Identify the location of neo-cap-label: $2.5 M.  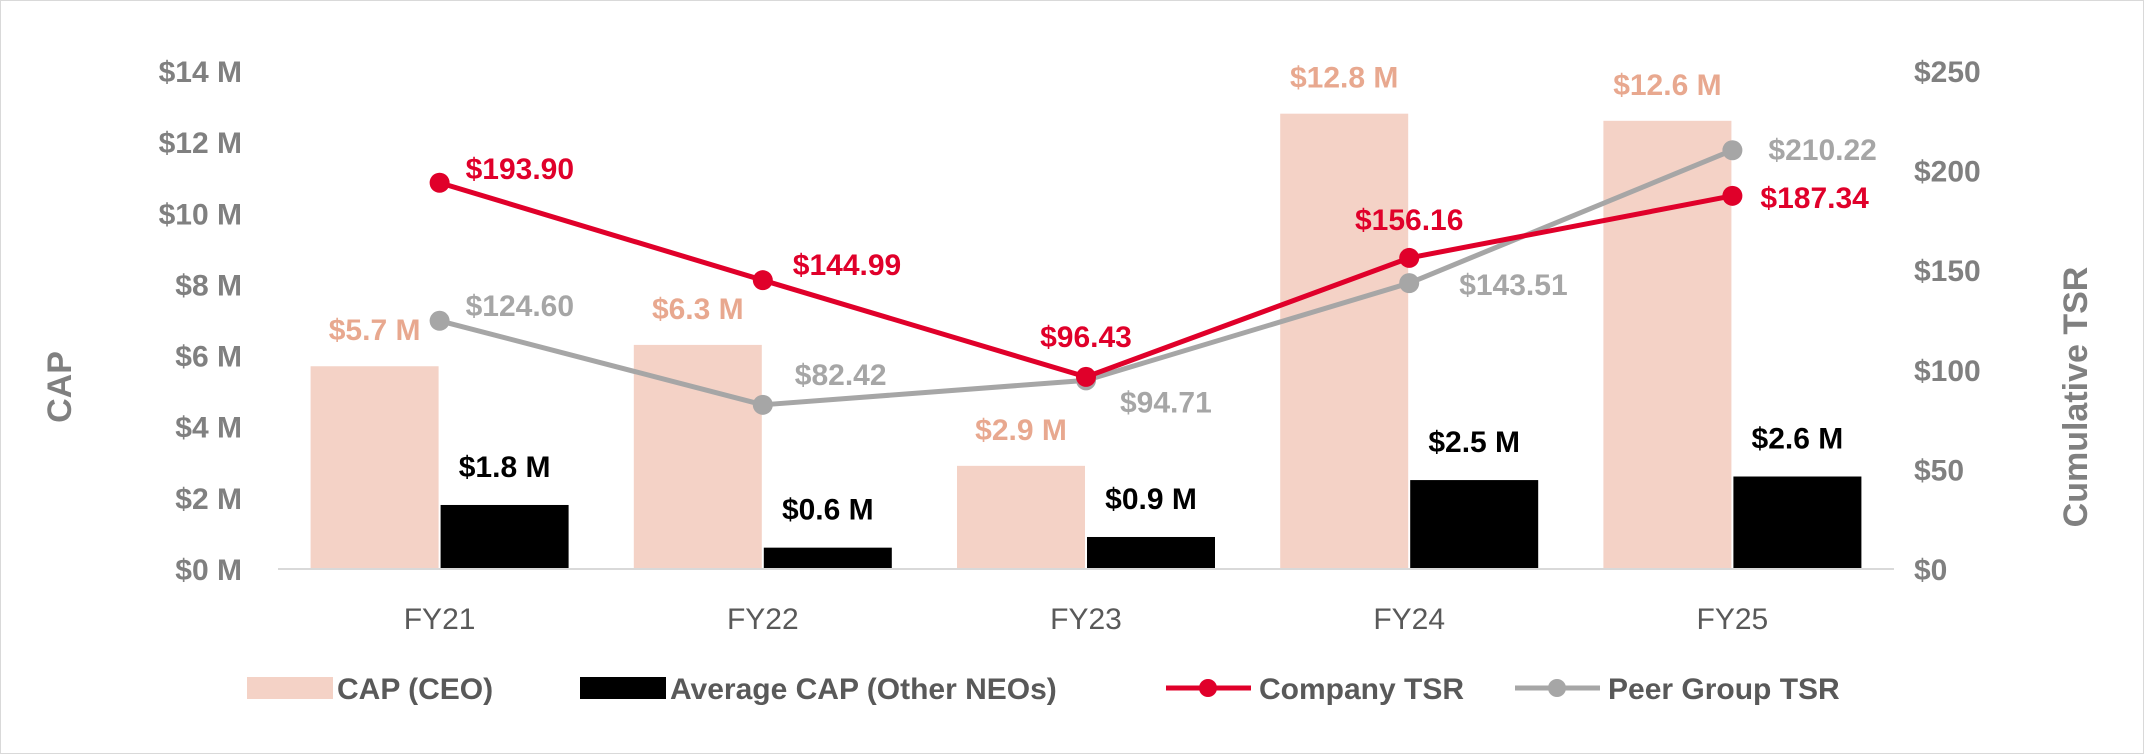
(1474, 442).